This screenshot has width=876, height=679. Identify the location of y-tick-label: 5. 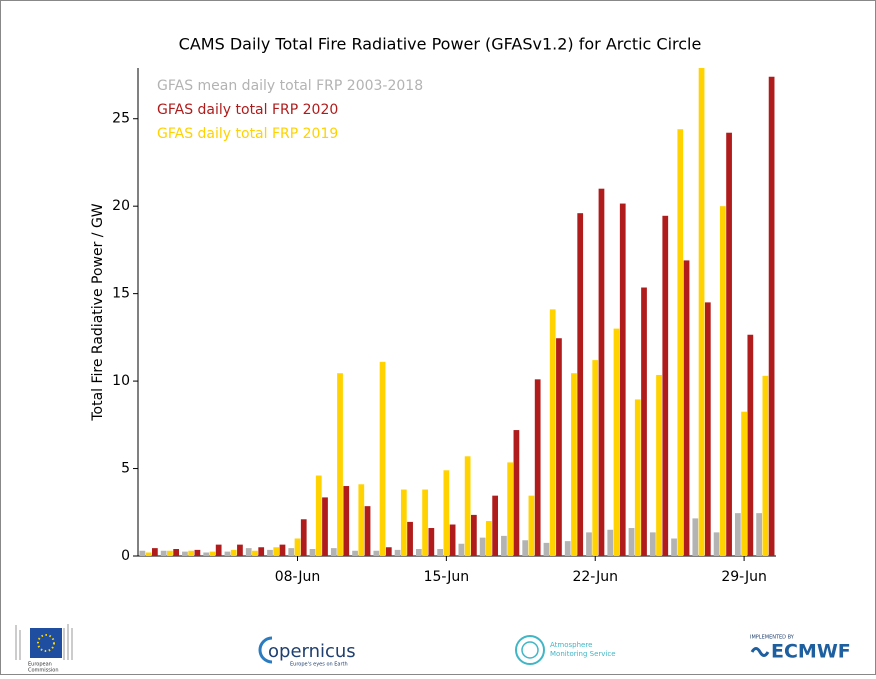
(125, 469).